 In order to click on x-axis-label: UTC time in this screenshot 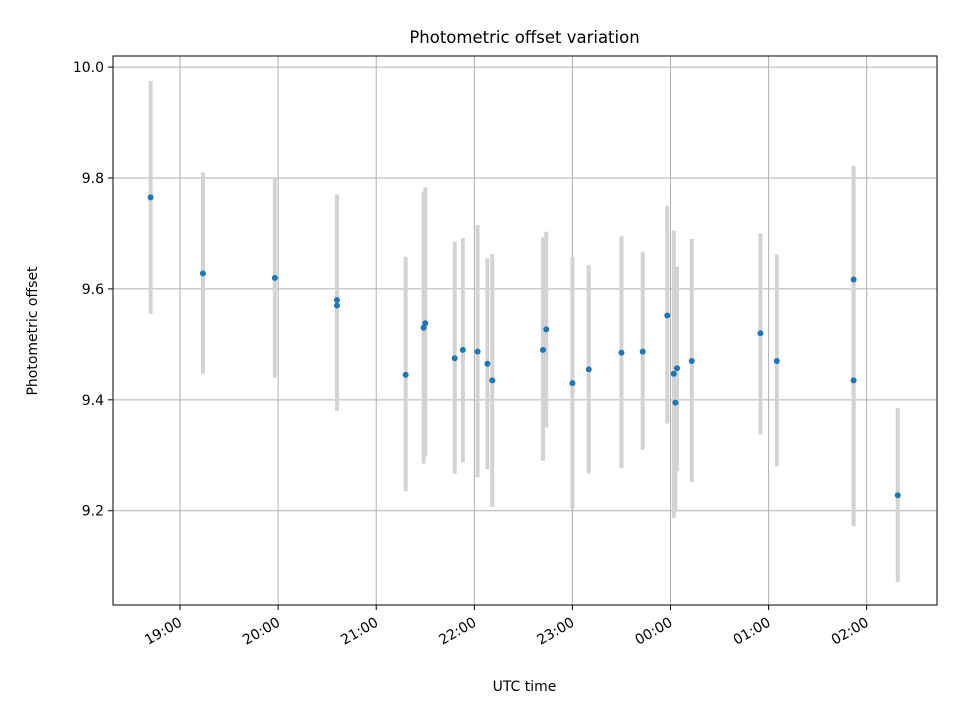, I will do `click(525, 687)`.